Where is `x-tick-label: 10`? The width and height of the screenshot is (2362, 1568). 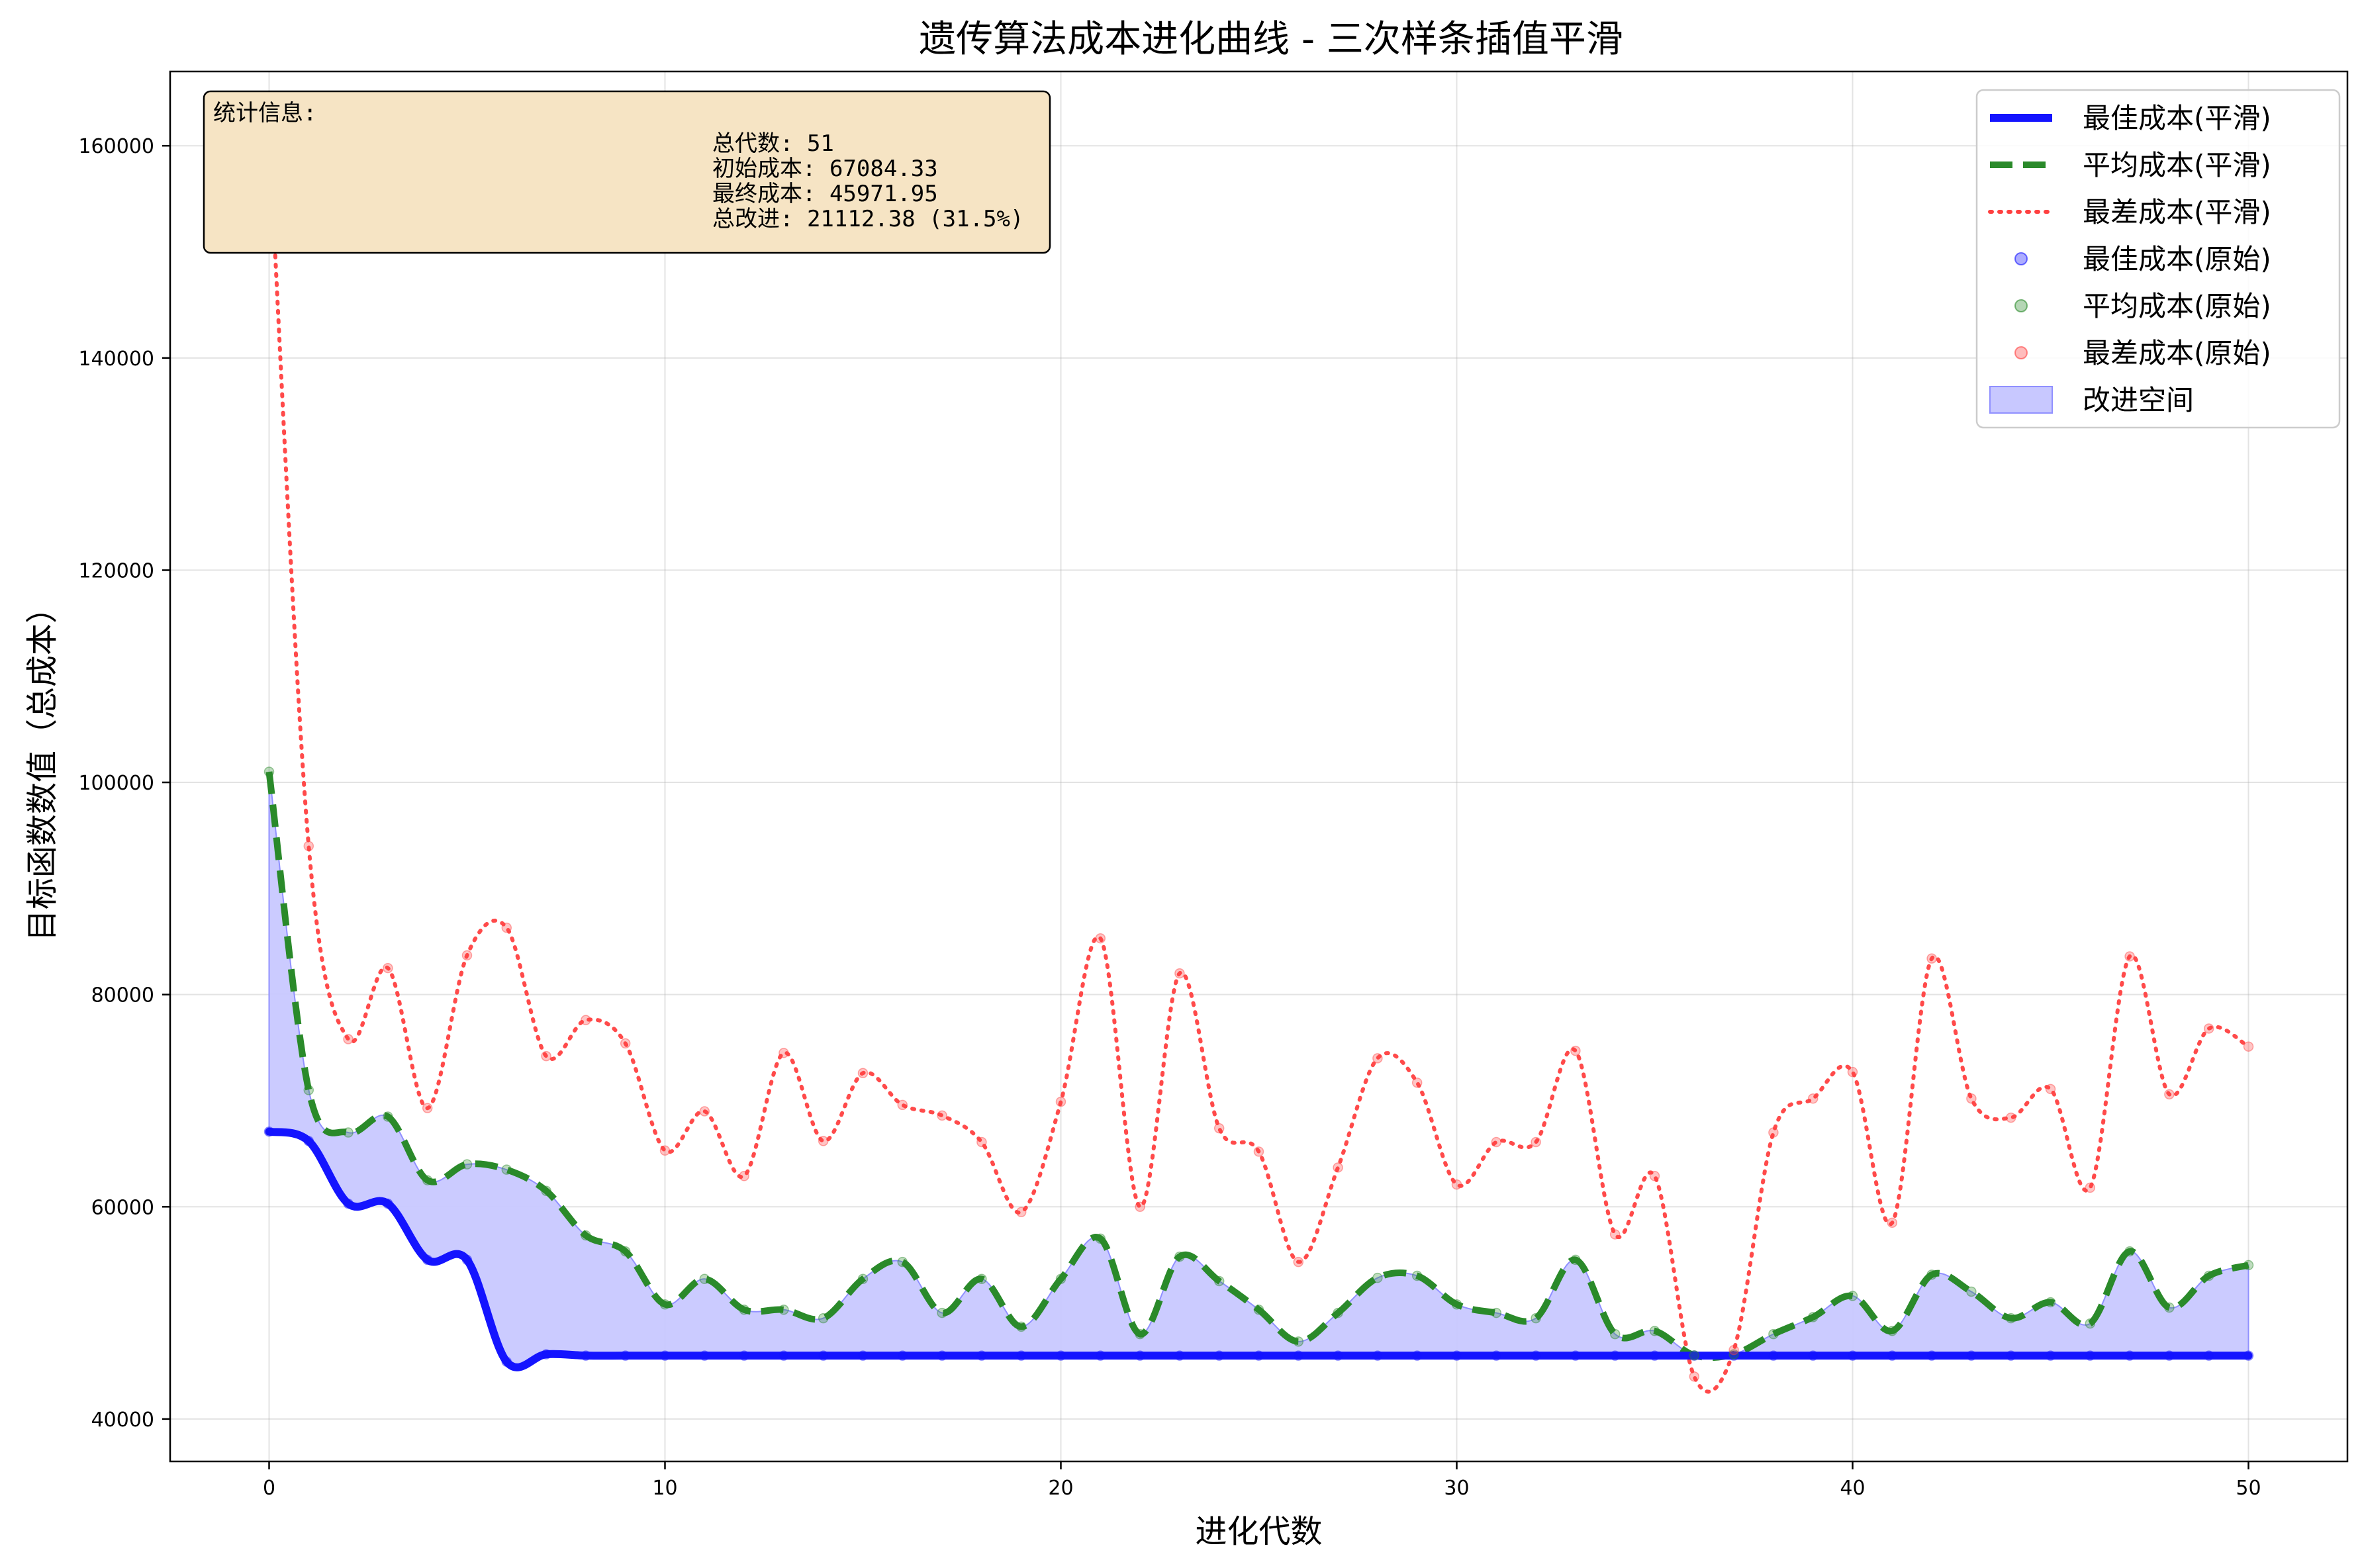
x-tick-label: 10 is located at coordinates (665, 1488).